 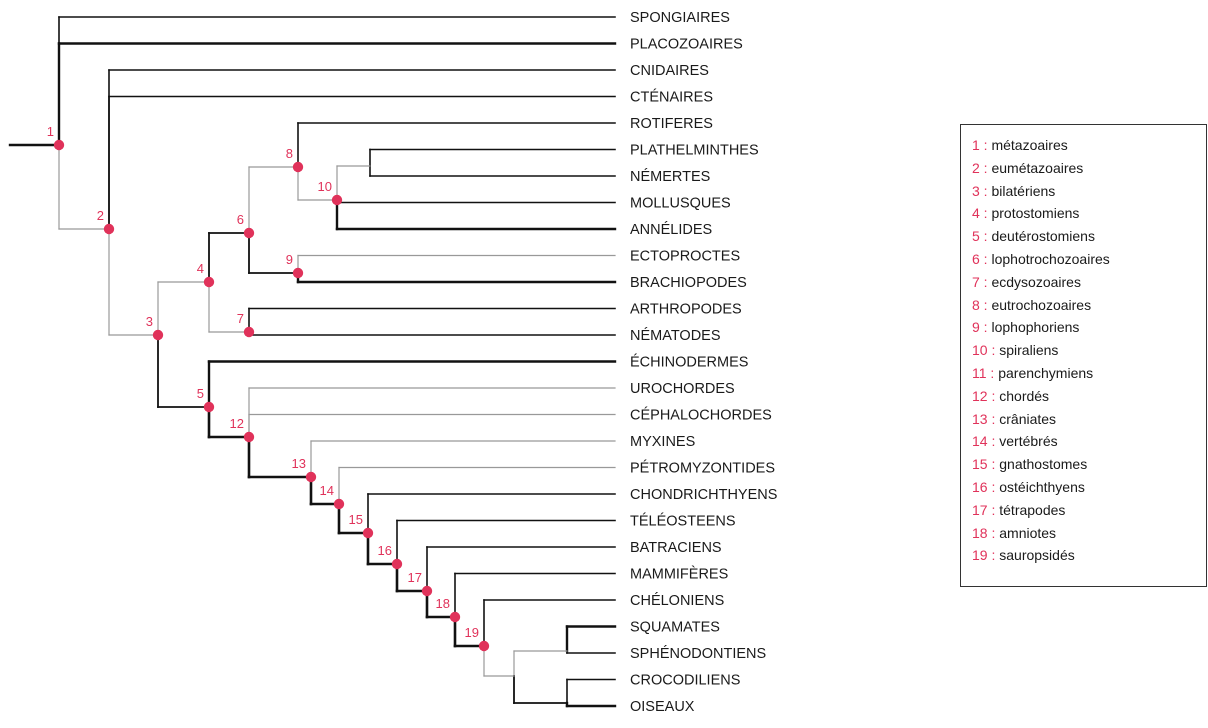 What do you see at coordinates (689, 362) in the screenshot?
I see `taxon-label-echinodermes: ÉCHINODERMES` at bounding box center [689, 362].